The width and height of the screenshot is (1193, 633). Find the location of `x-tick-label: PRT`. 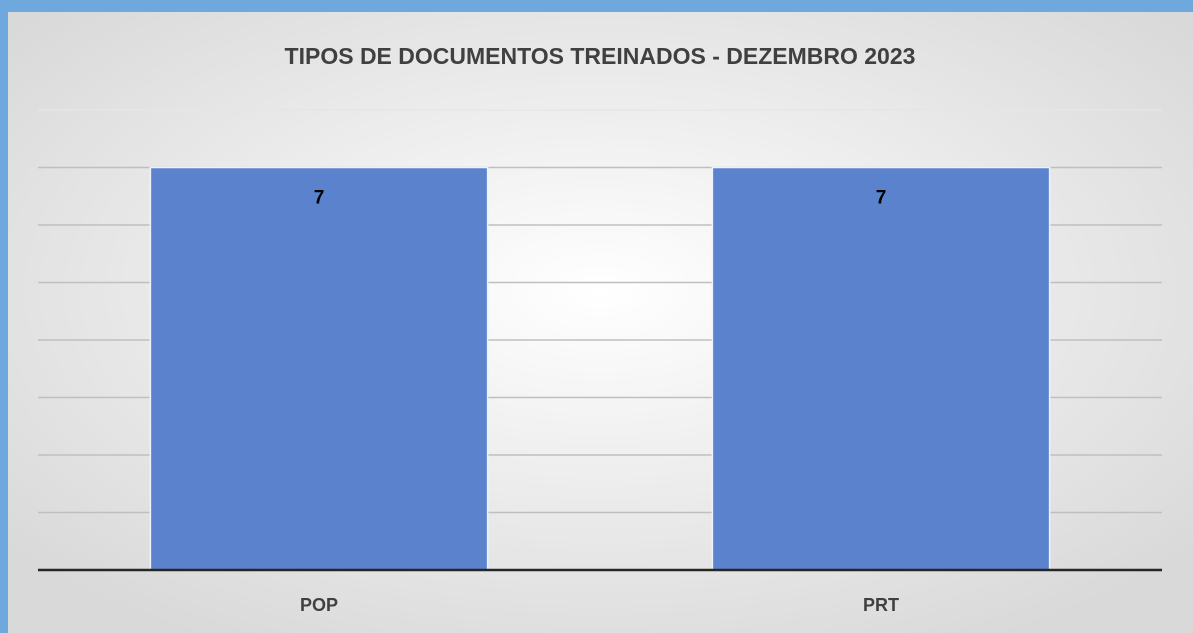

x-tick-label: PRT is located at coordinates (881, 605).